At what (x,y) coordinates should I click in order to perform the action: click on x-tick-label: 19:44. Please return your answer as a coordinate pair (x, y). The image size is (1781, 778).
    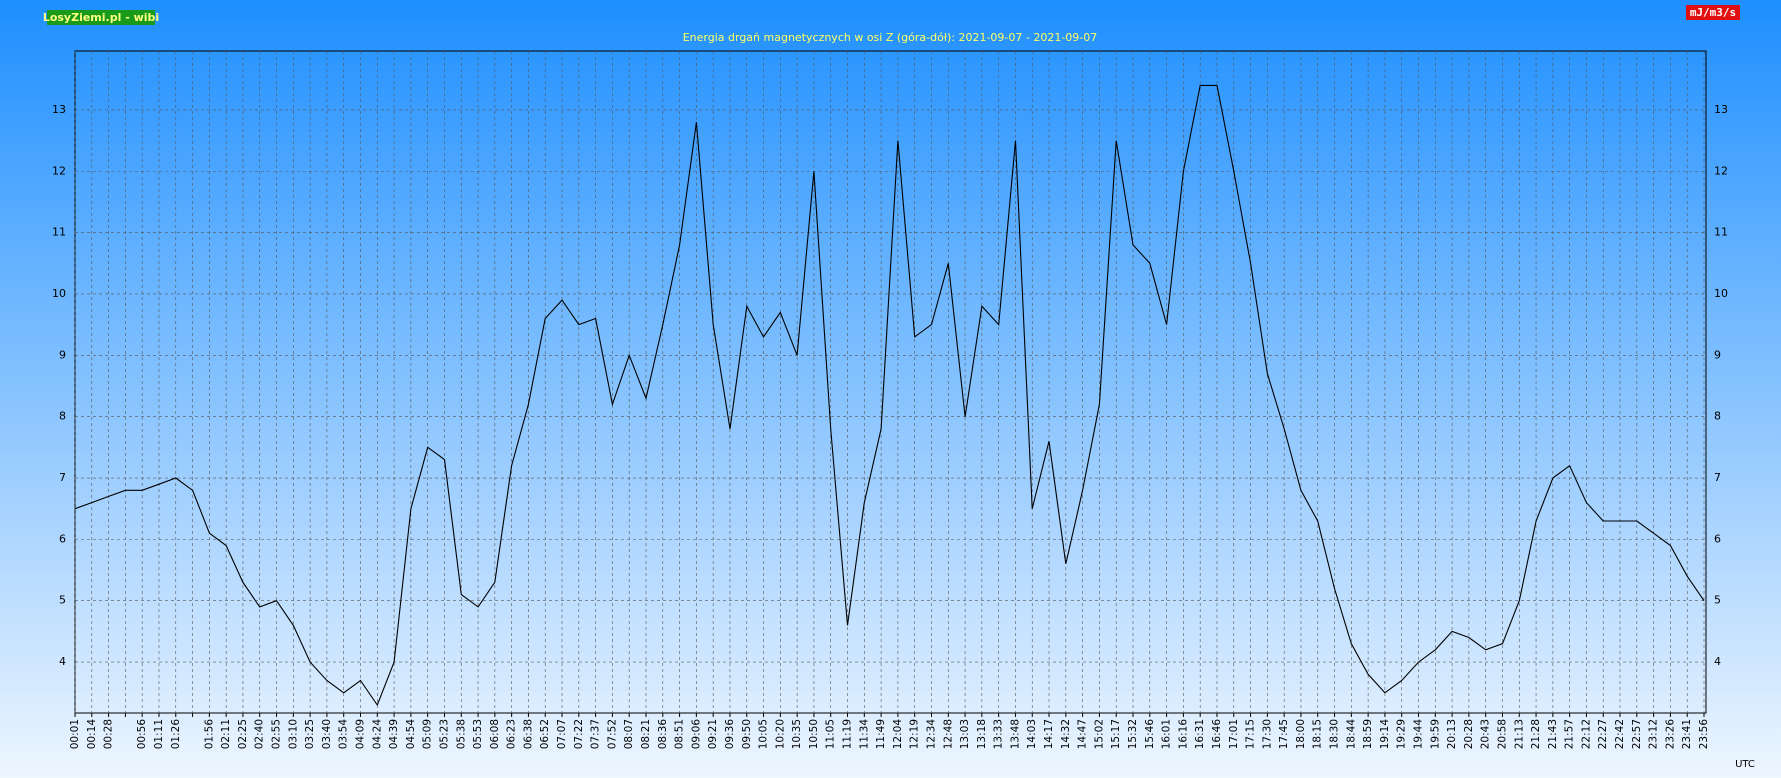
    Looking at the image, I should click on (1419, 734).